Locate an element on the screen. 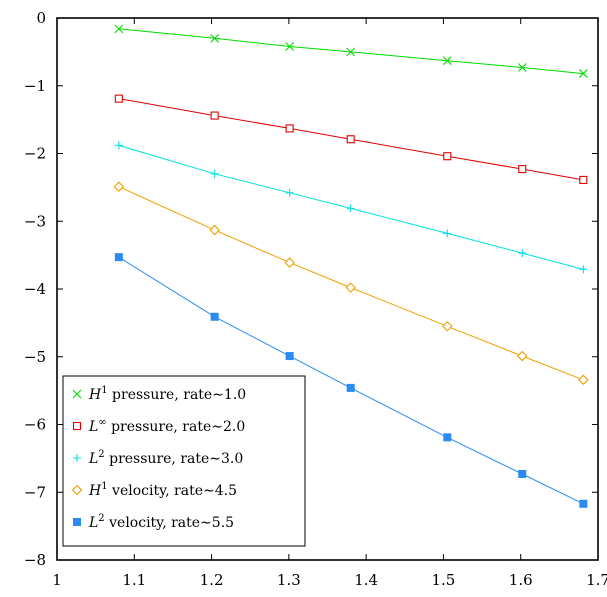 The image size is (607, 597). legend-label-2: L∞ pressure, rate∼2.0 is located at coordinates (166, 426).